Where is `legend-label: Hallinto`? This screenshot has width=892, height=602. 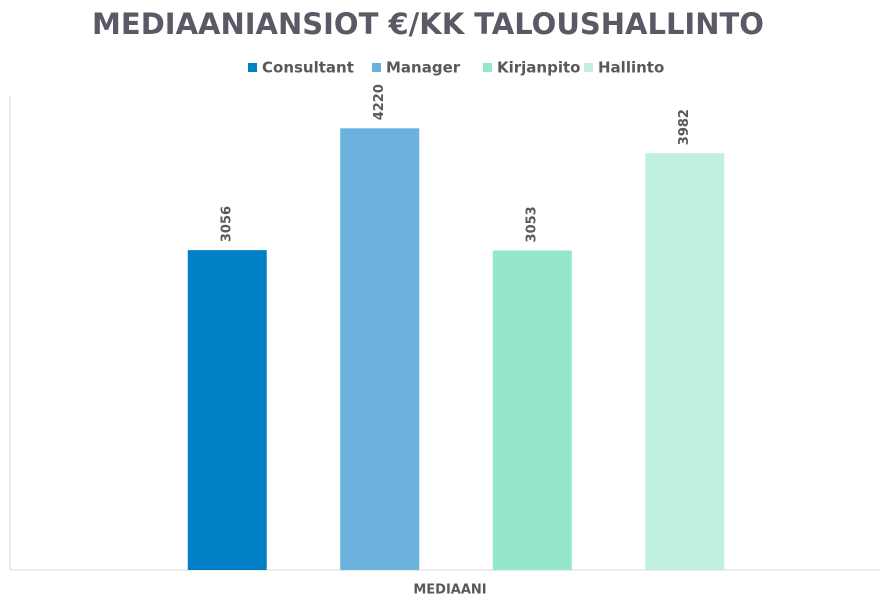
legend-label: Hallinto is located at coordinates (631, 68).